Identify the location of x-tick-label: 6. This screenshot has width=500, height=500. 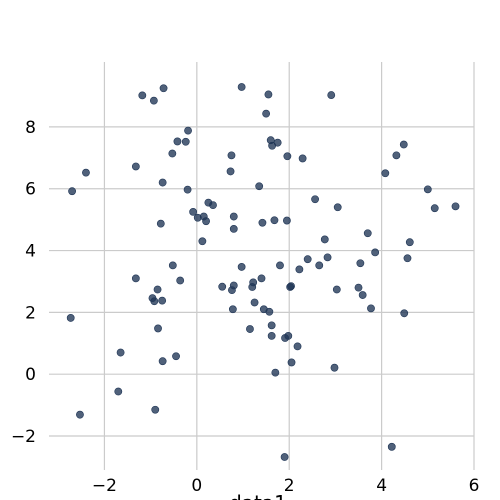
(474, 486).